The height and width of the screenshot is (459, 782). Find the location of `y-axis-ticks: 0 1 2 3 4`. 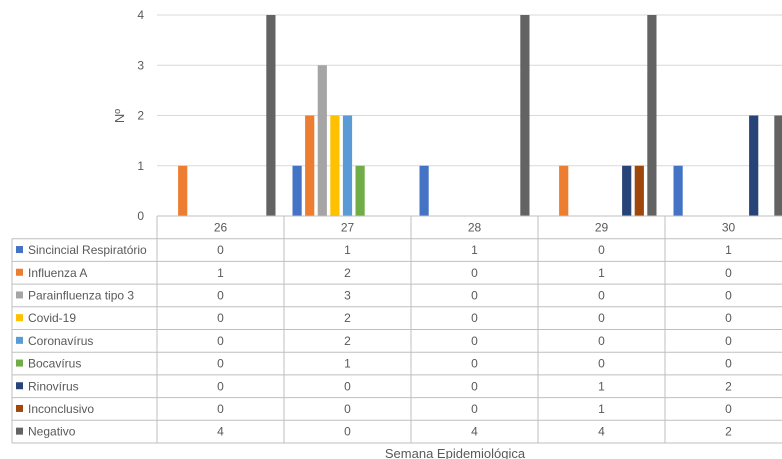

y-axis-ticks: 0 1 2 3 4 is located at coordinates (140, 115).